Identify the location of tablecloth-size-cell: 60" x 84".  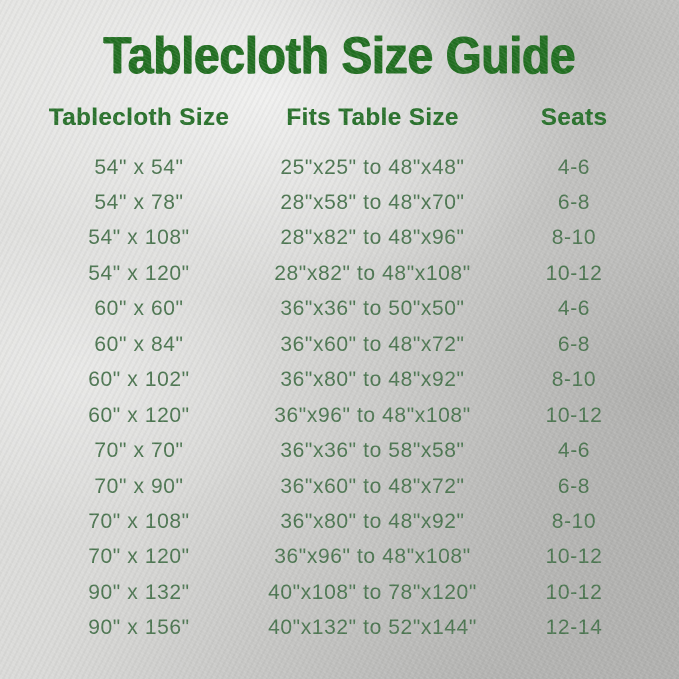
(139, 344).